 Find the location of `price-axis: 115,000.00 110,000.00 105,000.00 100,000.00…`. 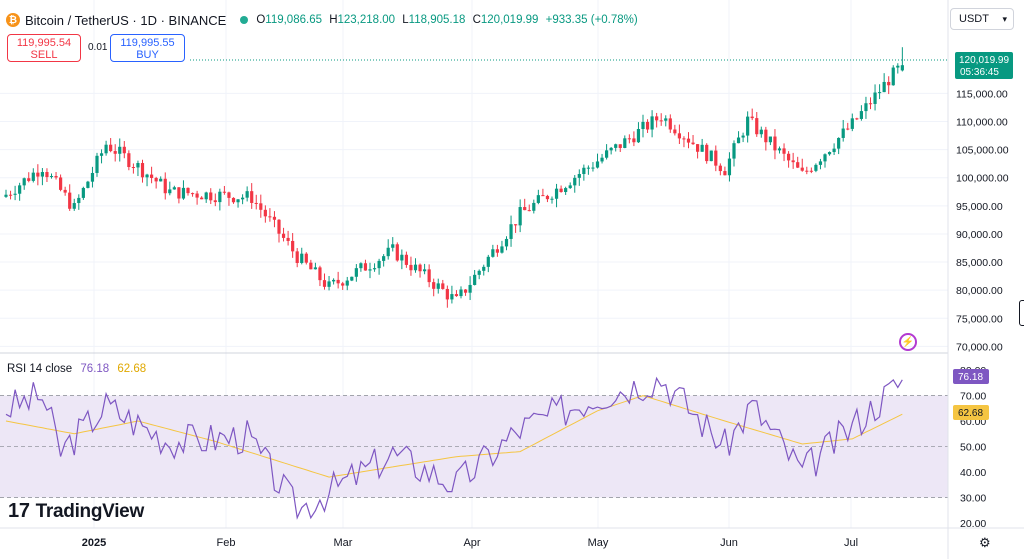

price-axis: 115,000.00 110,000.00 105,000.00 100,000.00… is located at coordinates (982, 220).